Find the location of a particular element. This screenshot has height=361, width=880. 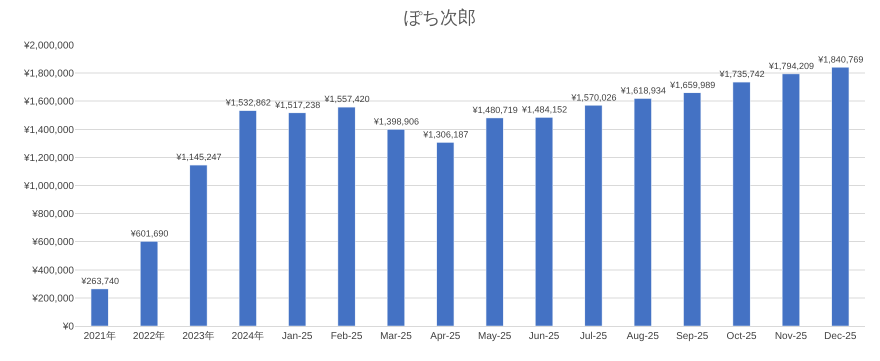

x-tick-label: Jul-25 is located at coordinates (594, 336).